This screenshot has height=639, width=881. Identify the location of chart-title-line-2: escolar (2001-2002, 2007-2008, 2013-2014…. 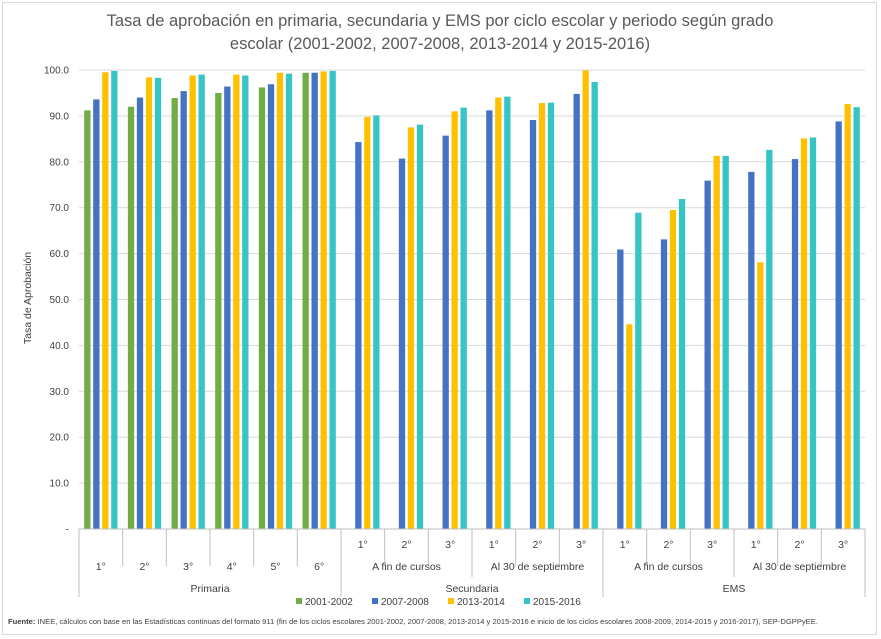
(440, 44).